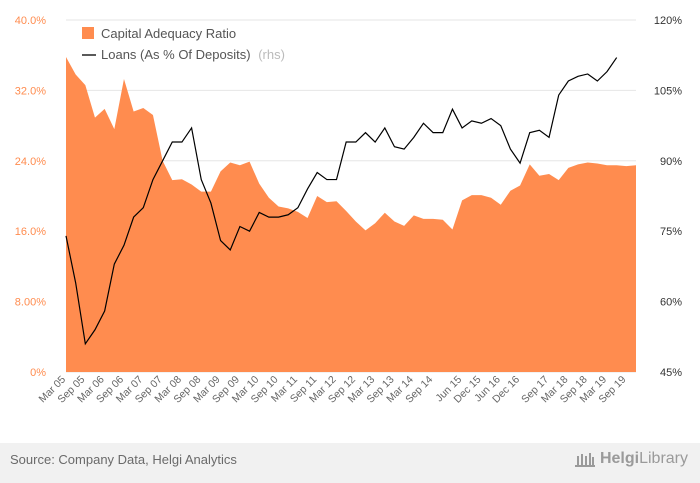 The image size is (700, 483). I want to click on brand-logo: Helgi Library, so click(631, 459).